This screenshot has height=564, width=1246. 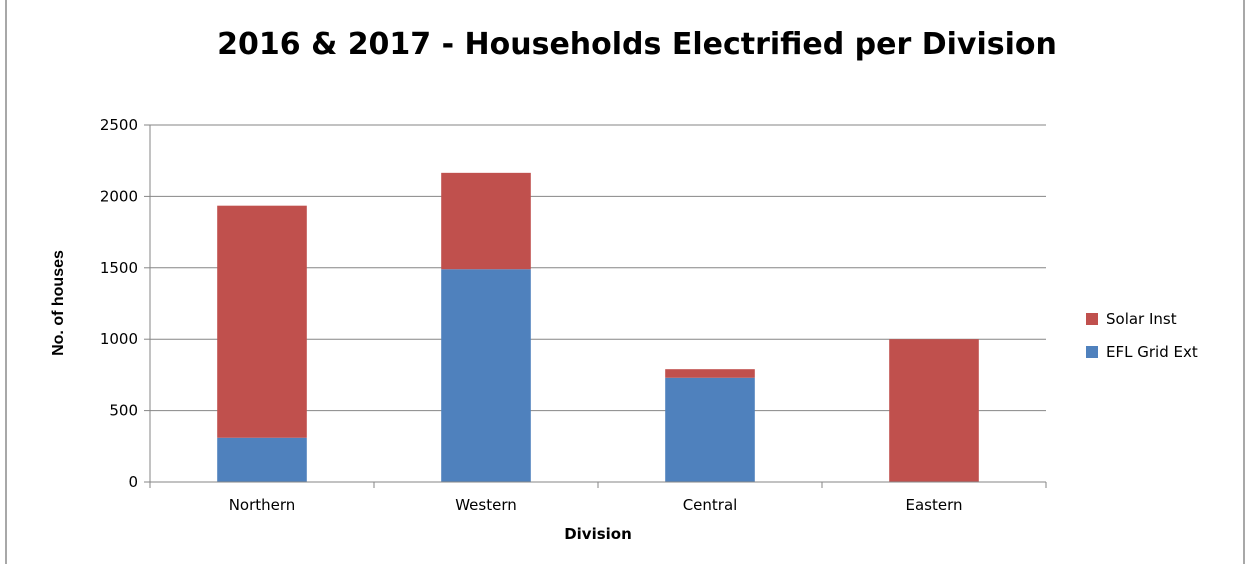 What do you see at coordinates (1152, 352) in the screenshot?
I see `legend-label: EFL Grid Ext` at bounding box center [1152, 352].